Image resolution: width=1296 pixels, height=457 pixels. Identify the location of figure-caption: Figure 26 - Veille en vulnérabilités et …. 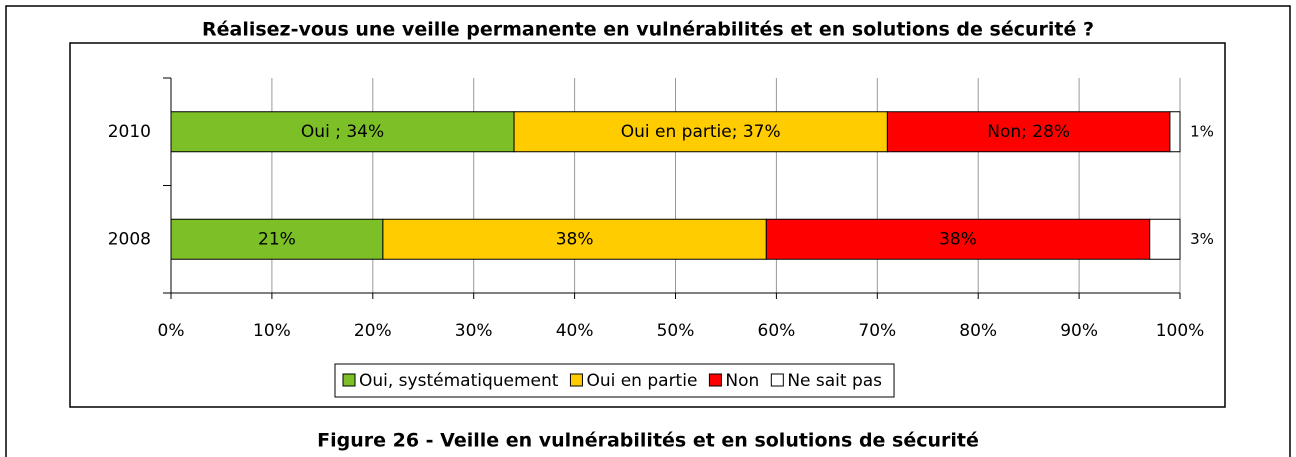
(648, 441).